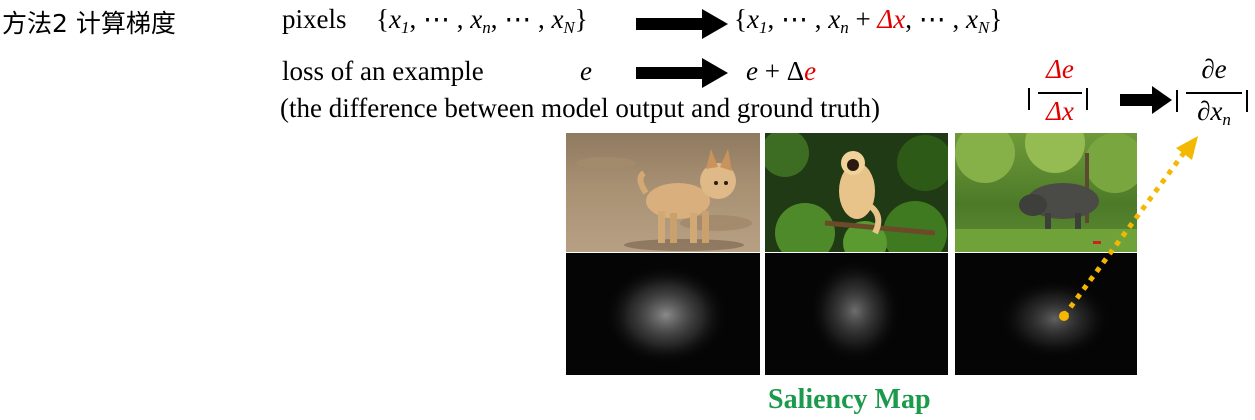  Describe the element at coordinates (89, 23) in the screenshot. I see `slide-title: 方法2 计算梯度` at that location.